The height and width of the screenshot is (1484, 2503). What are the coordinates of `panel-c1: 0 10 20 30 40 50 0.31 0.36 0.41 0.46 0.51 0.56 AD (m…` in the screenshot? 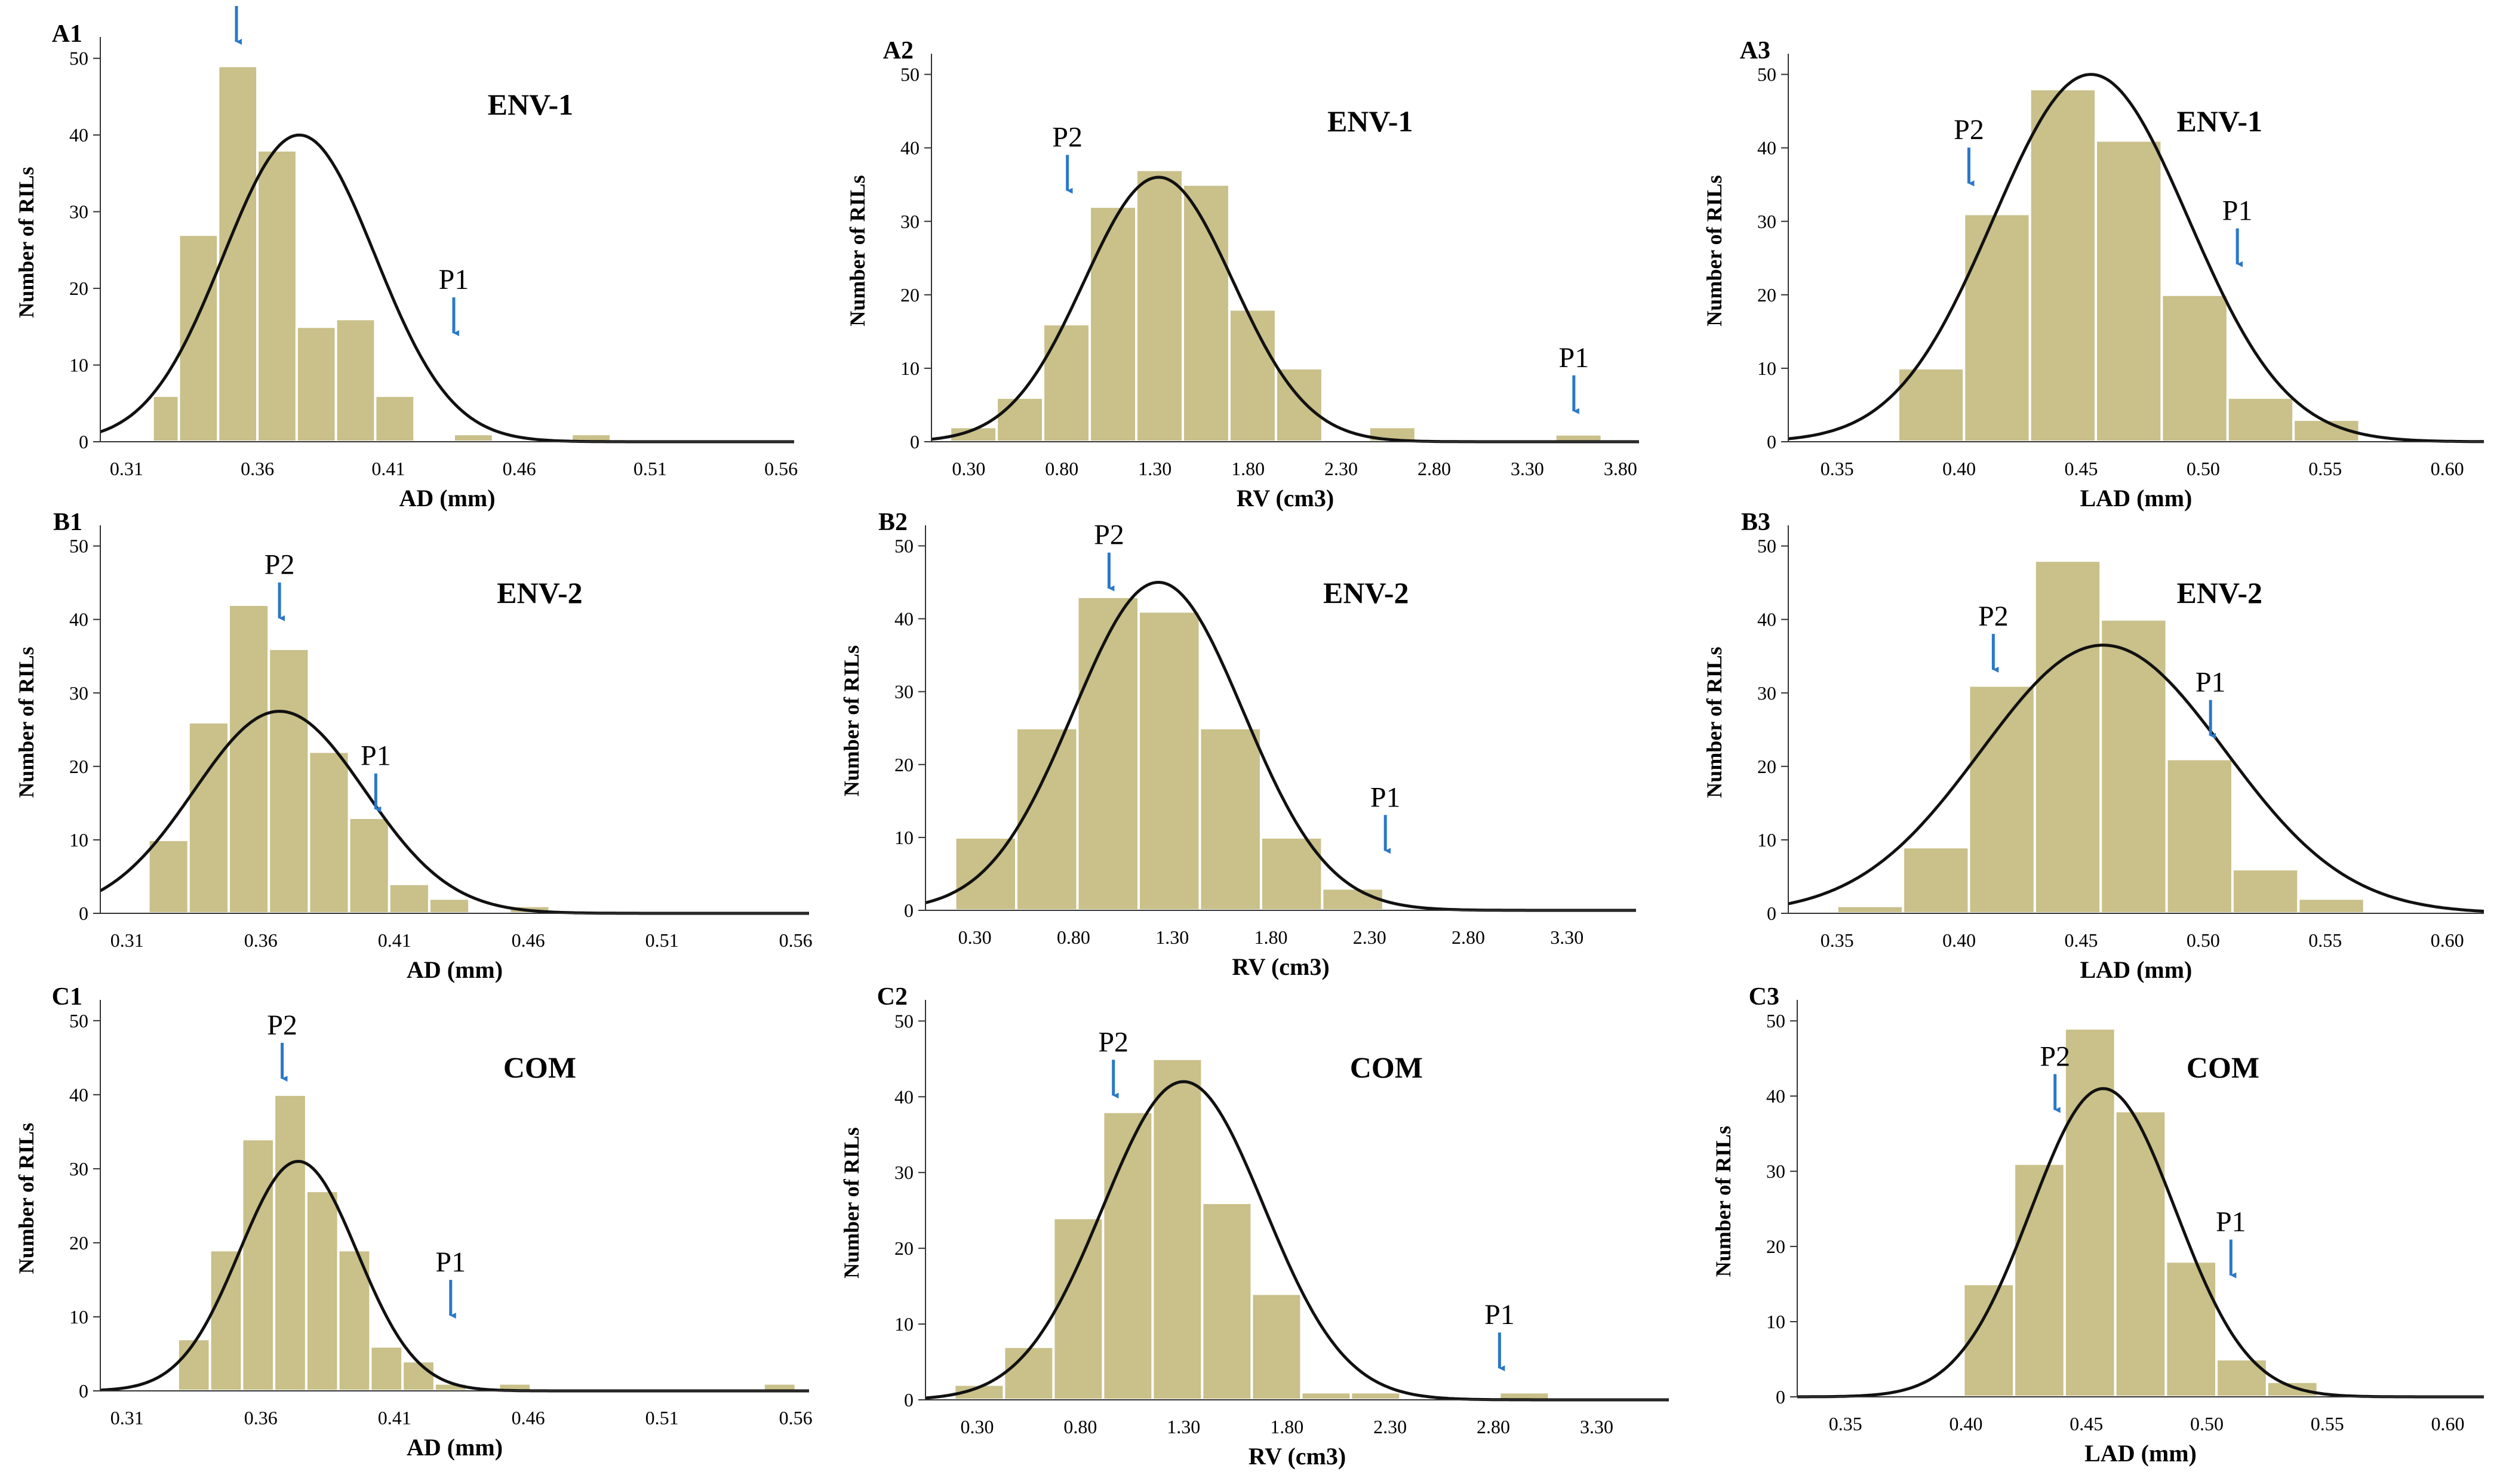 It's located at (413, 1222).